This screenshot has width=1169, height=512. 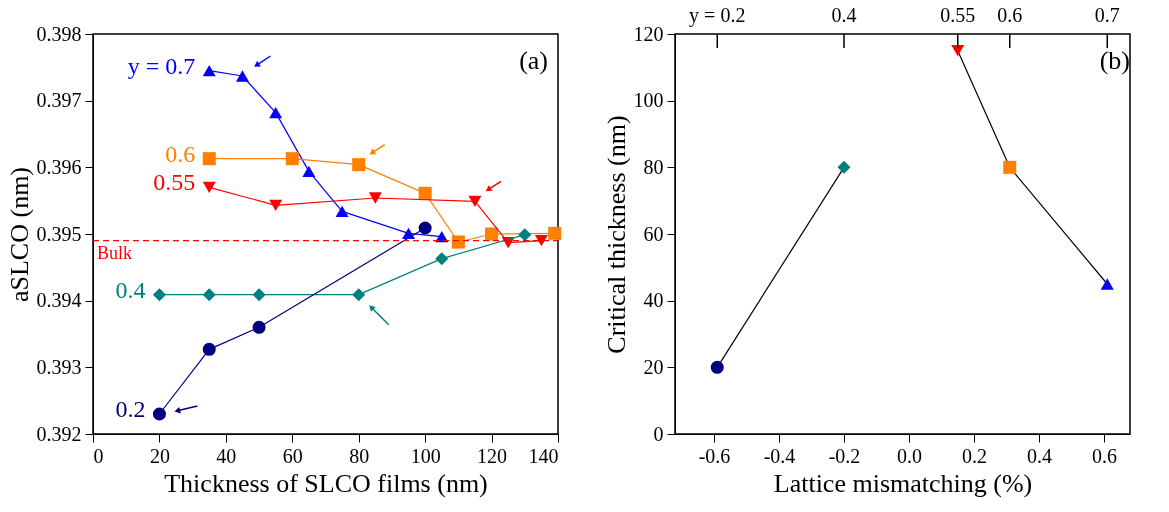 I want to click on series-label: y = 0.7, so click(x=161, y=65).